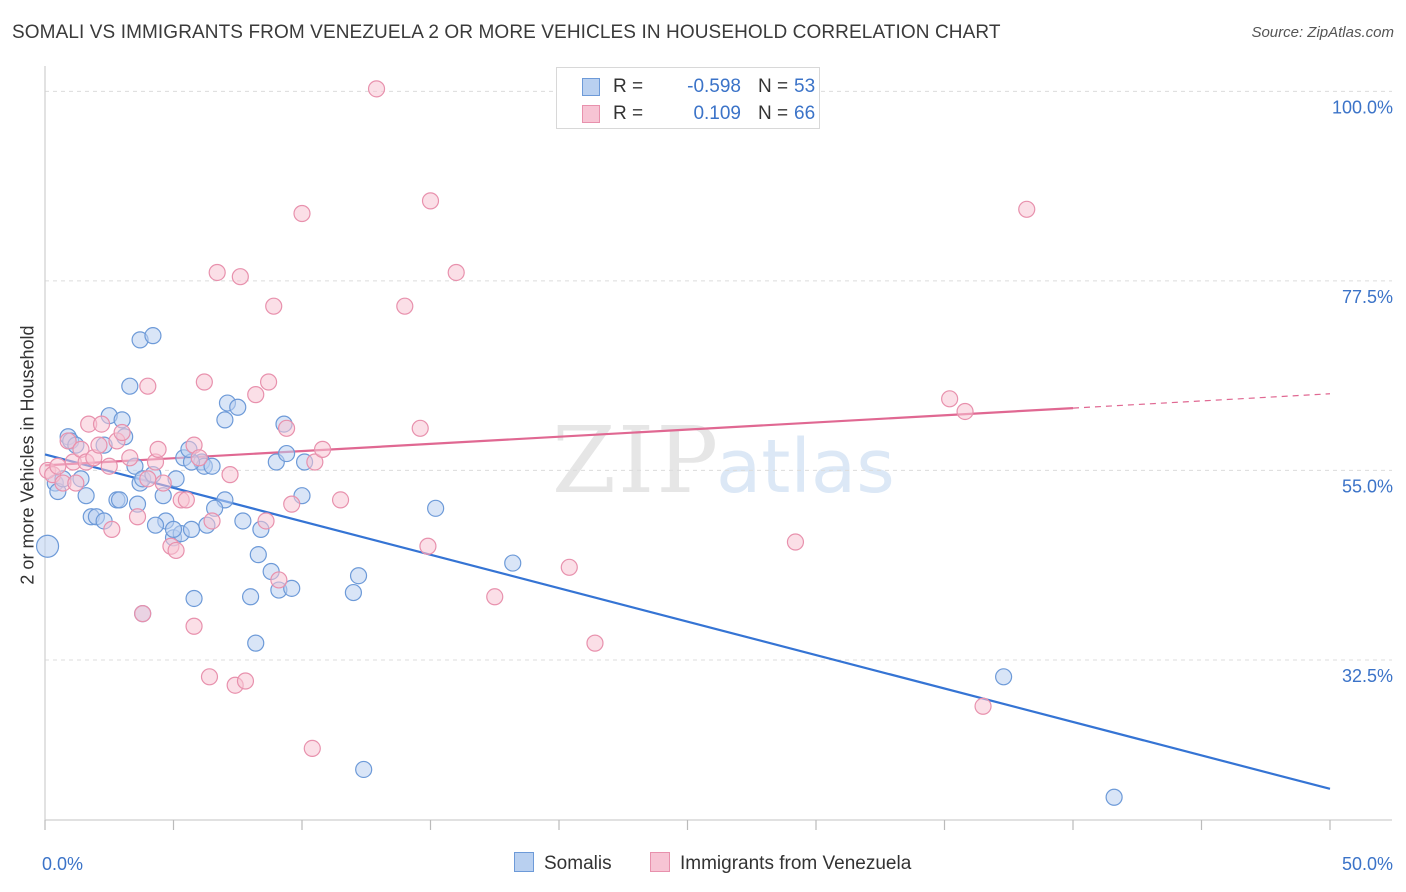 This screenshot has height=892, width=1406. What do you see at coordinates (1322, 32) in the screenshot?
I see `source-label: Source: ZipAtlas.com` at bounding box center [1322, 32].